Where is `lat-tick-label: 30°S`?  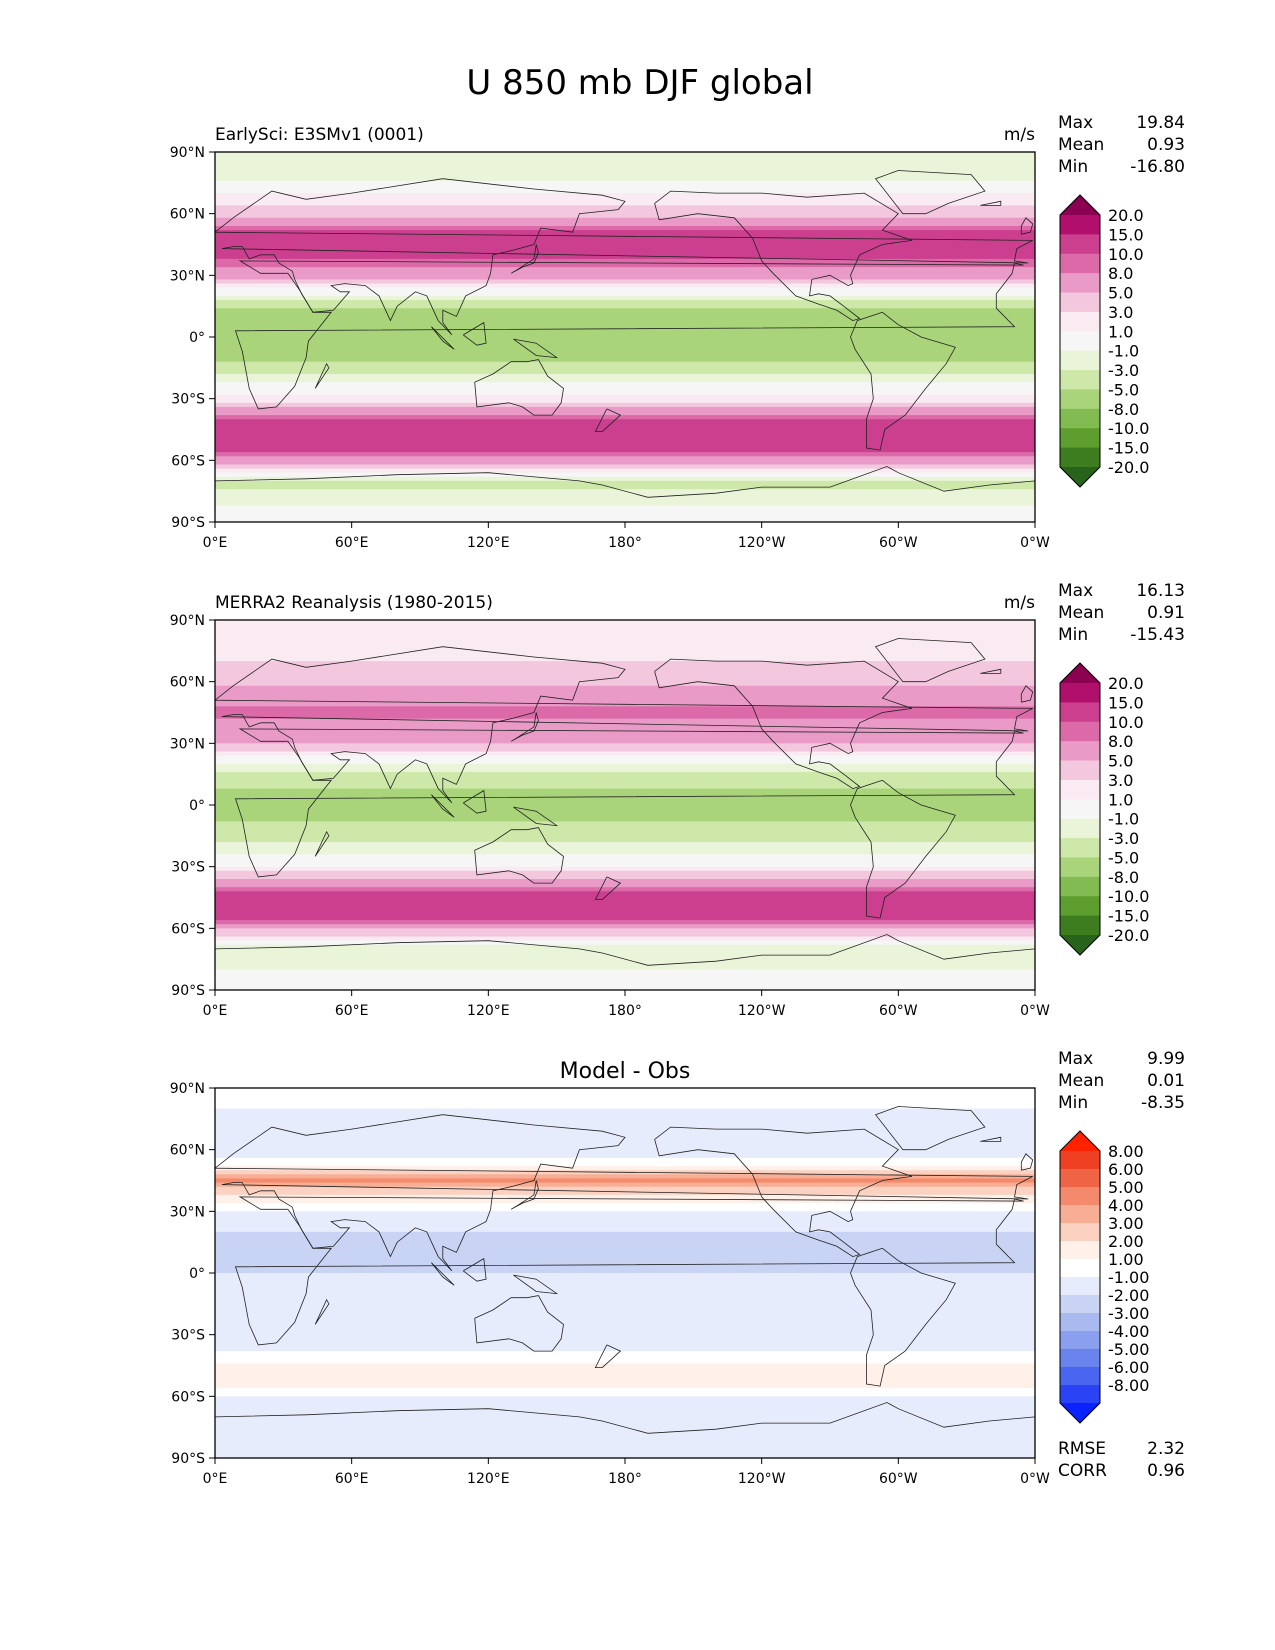
lat-tick-label: 30°S is located at coordinates (188, 400).